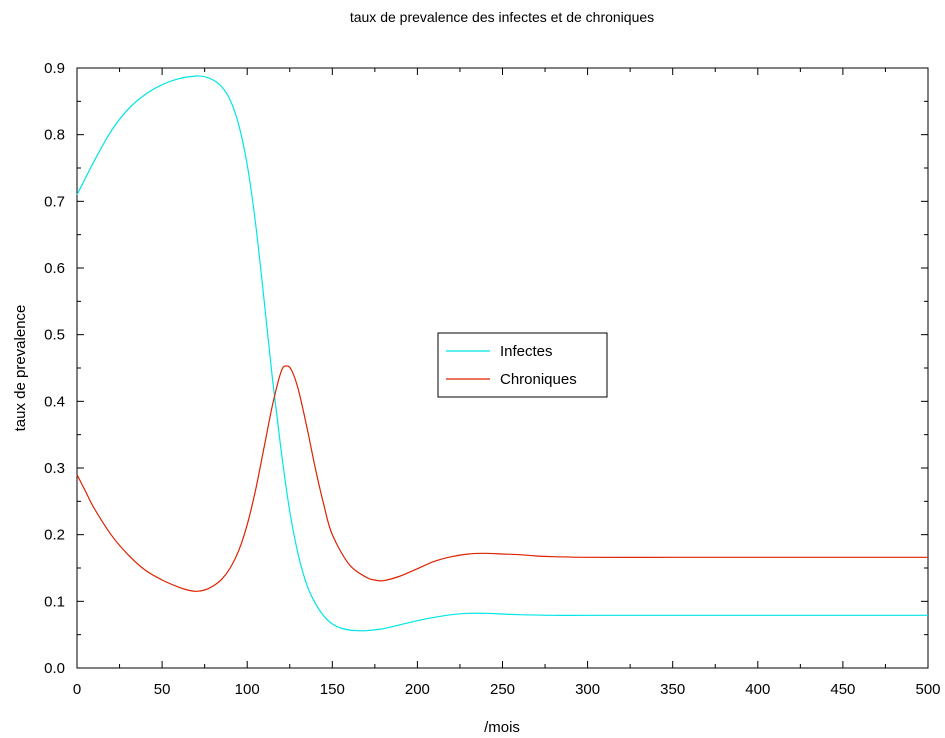  I want to click on y-tick-label: 0.8, so click(54, 135).